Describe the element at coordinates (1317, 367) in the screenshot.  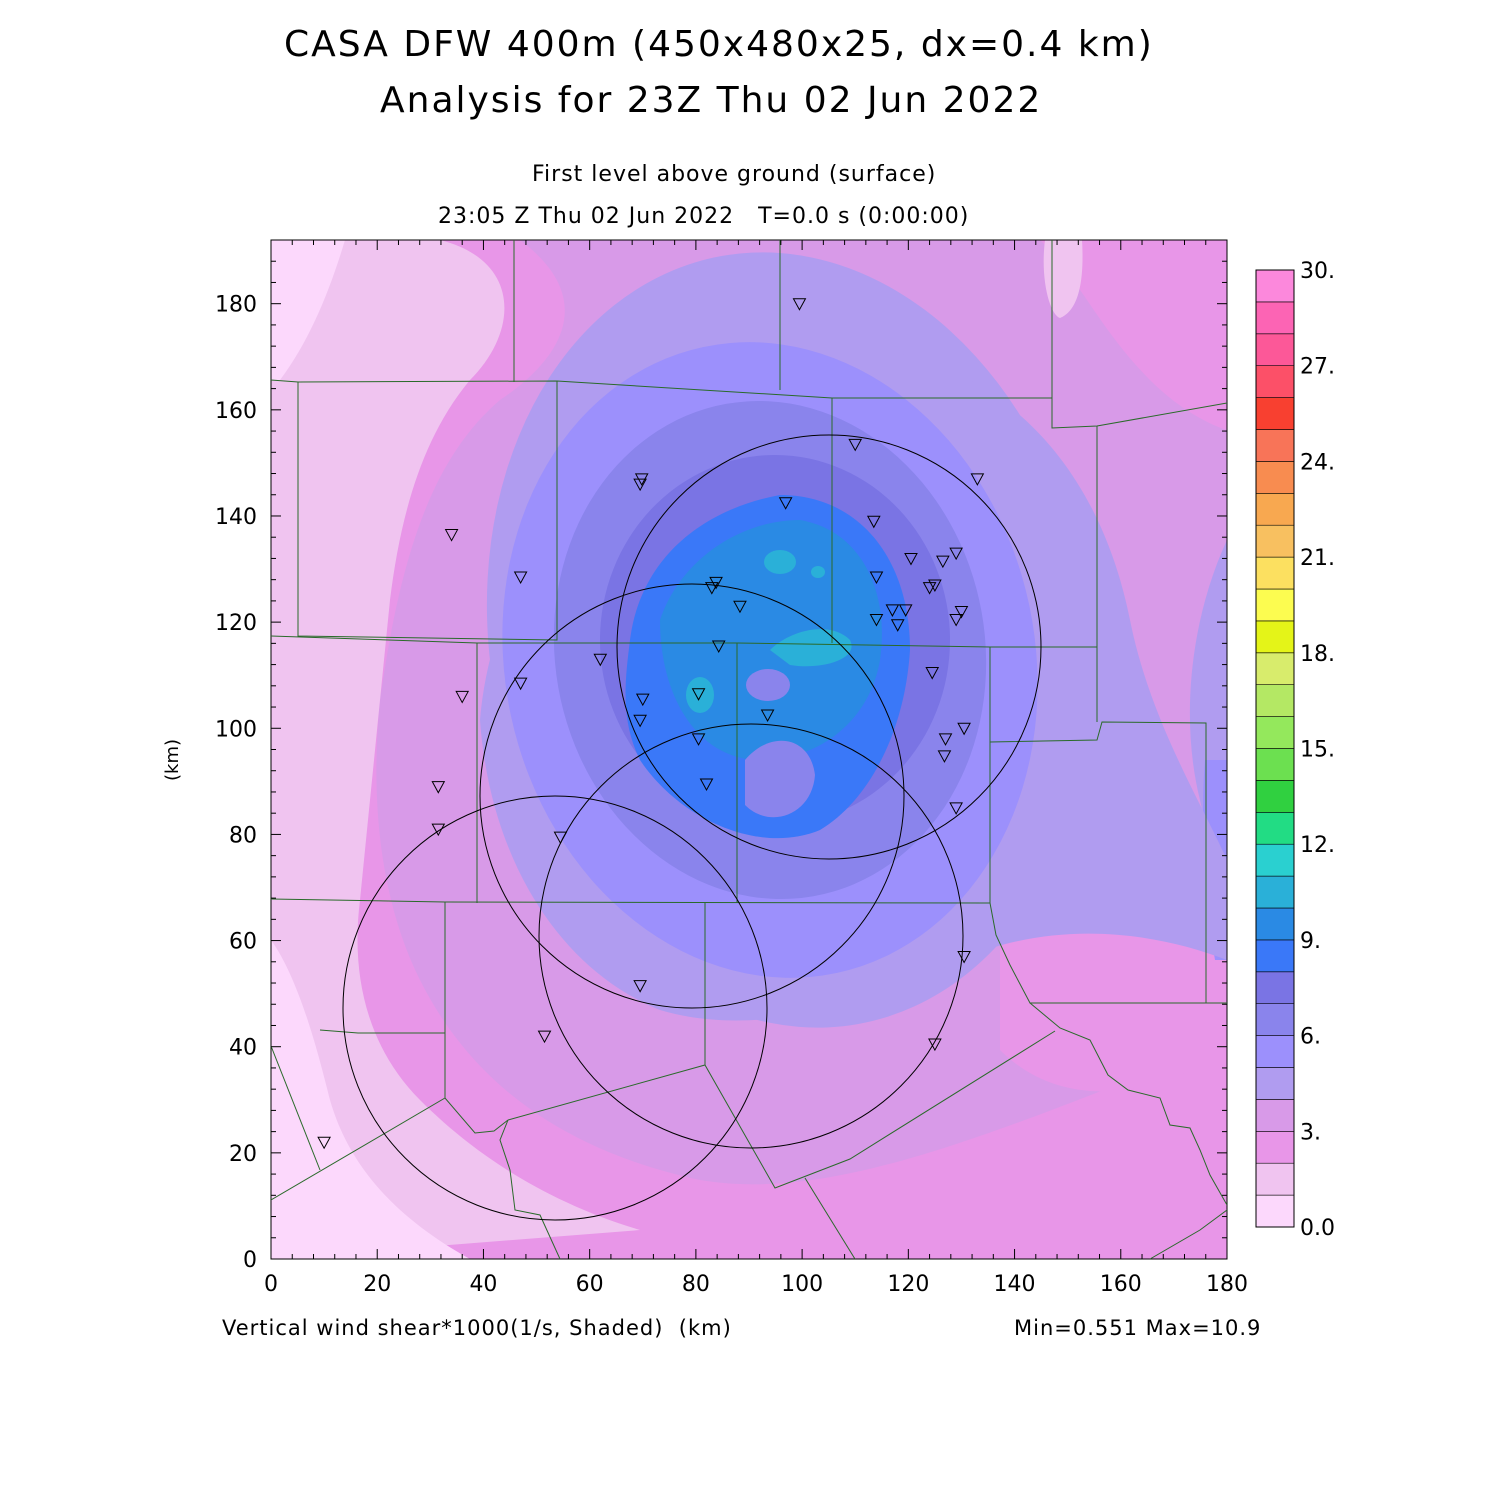
I see `colorbar-label: 27.` at that location.